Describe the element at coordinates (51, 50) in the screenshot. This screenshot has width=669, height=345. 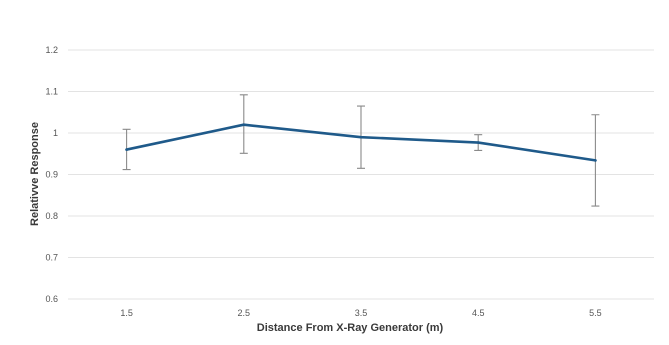
I see `y-tick-label: 1.2` at that location.